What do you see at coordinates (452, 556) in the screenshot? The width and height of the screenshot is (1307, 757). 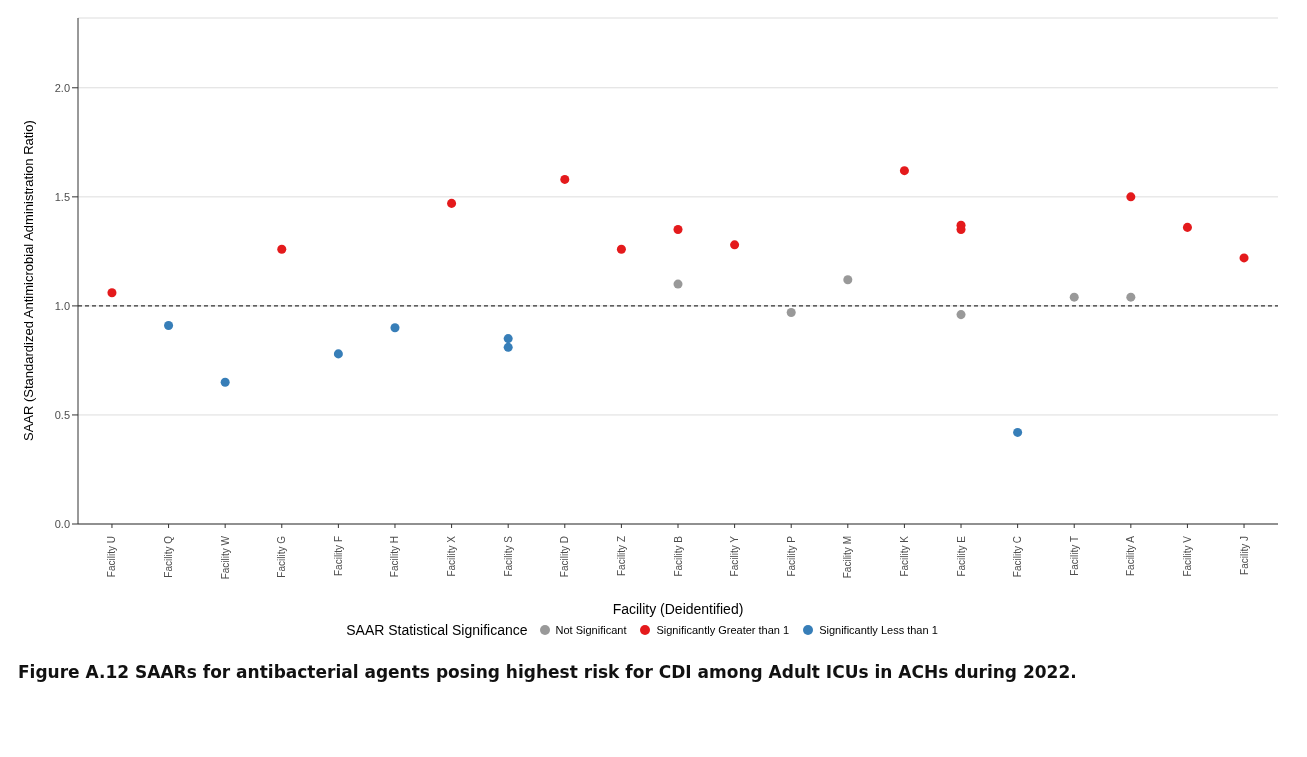 I see `x-tick-label: Facility X` at bounding box center [452, 556].